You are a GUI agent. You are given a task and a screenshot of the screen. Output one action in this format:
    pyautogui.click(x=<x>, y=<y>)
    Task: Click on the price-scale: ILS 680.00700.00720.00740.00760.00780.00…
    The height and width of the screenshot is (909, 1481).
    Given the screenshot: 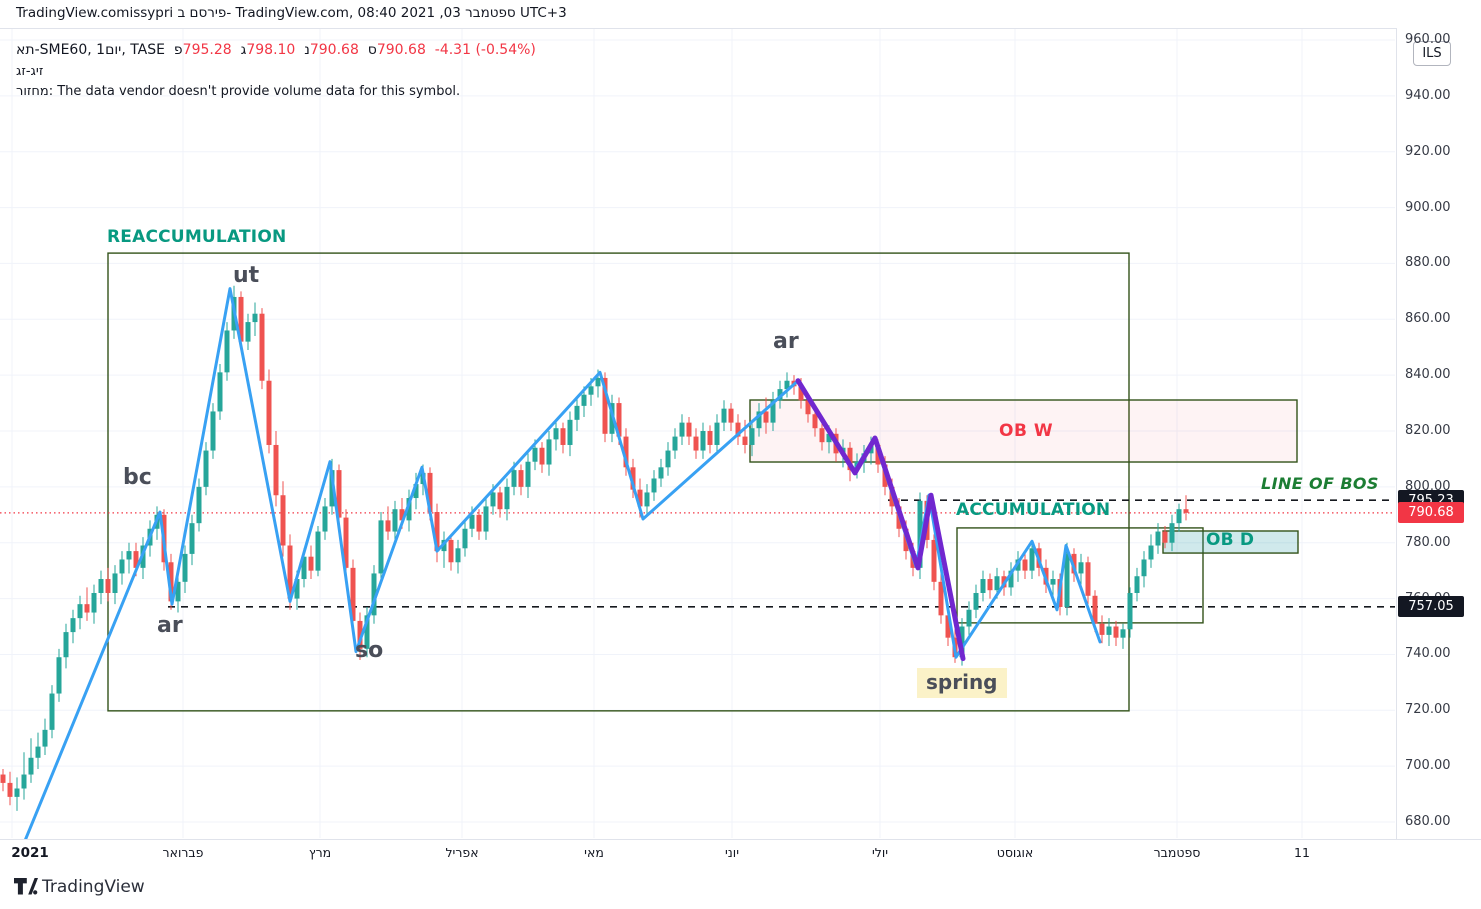 What is the action you would take?
    pyautogui.click(x=1438, y=447)
    